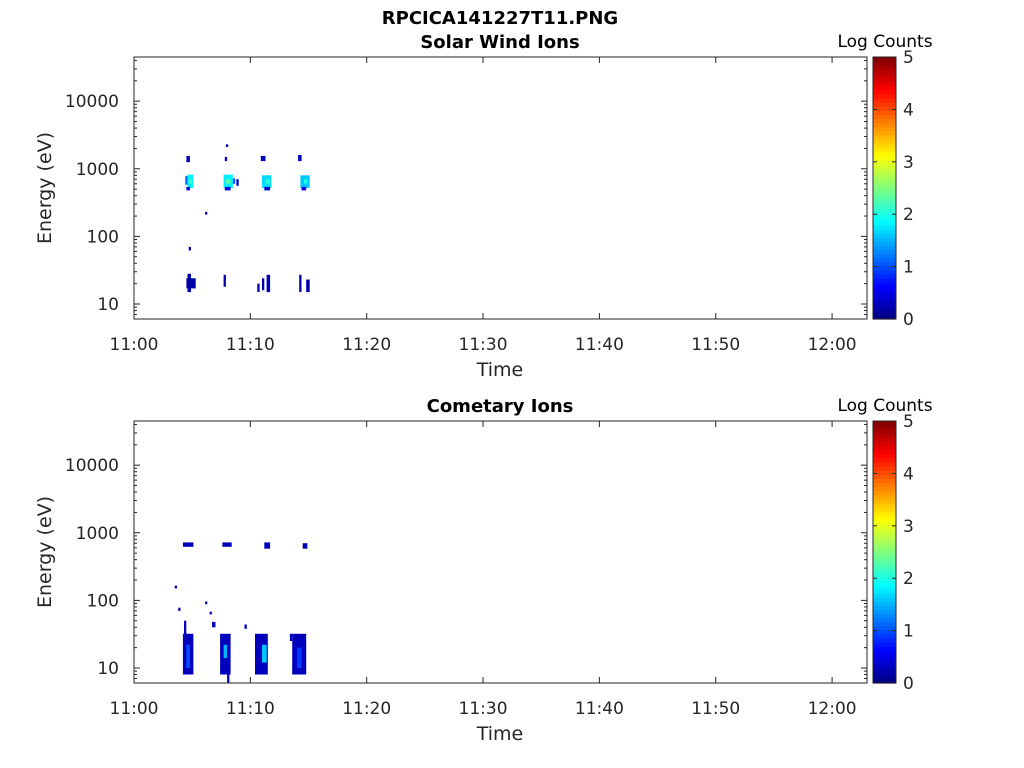 The height and width of the screenshot is (768, 1024). I want to click on colorbar-tick-label: 5, so click(908, 422).